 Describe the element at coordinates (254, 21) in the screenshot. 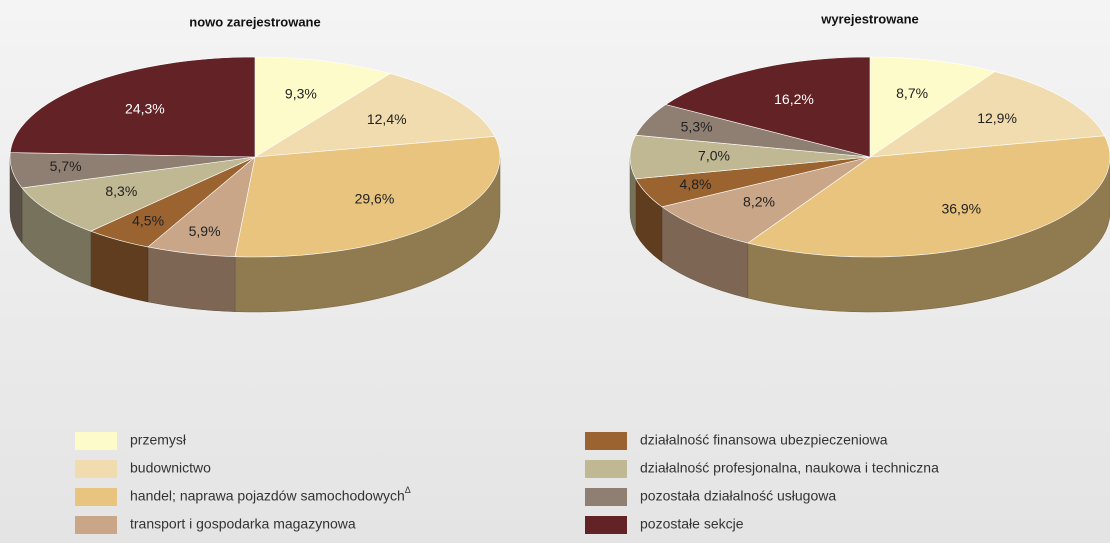

I see `chart-title: nowo zarejestrowane` at that location.